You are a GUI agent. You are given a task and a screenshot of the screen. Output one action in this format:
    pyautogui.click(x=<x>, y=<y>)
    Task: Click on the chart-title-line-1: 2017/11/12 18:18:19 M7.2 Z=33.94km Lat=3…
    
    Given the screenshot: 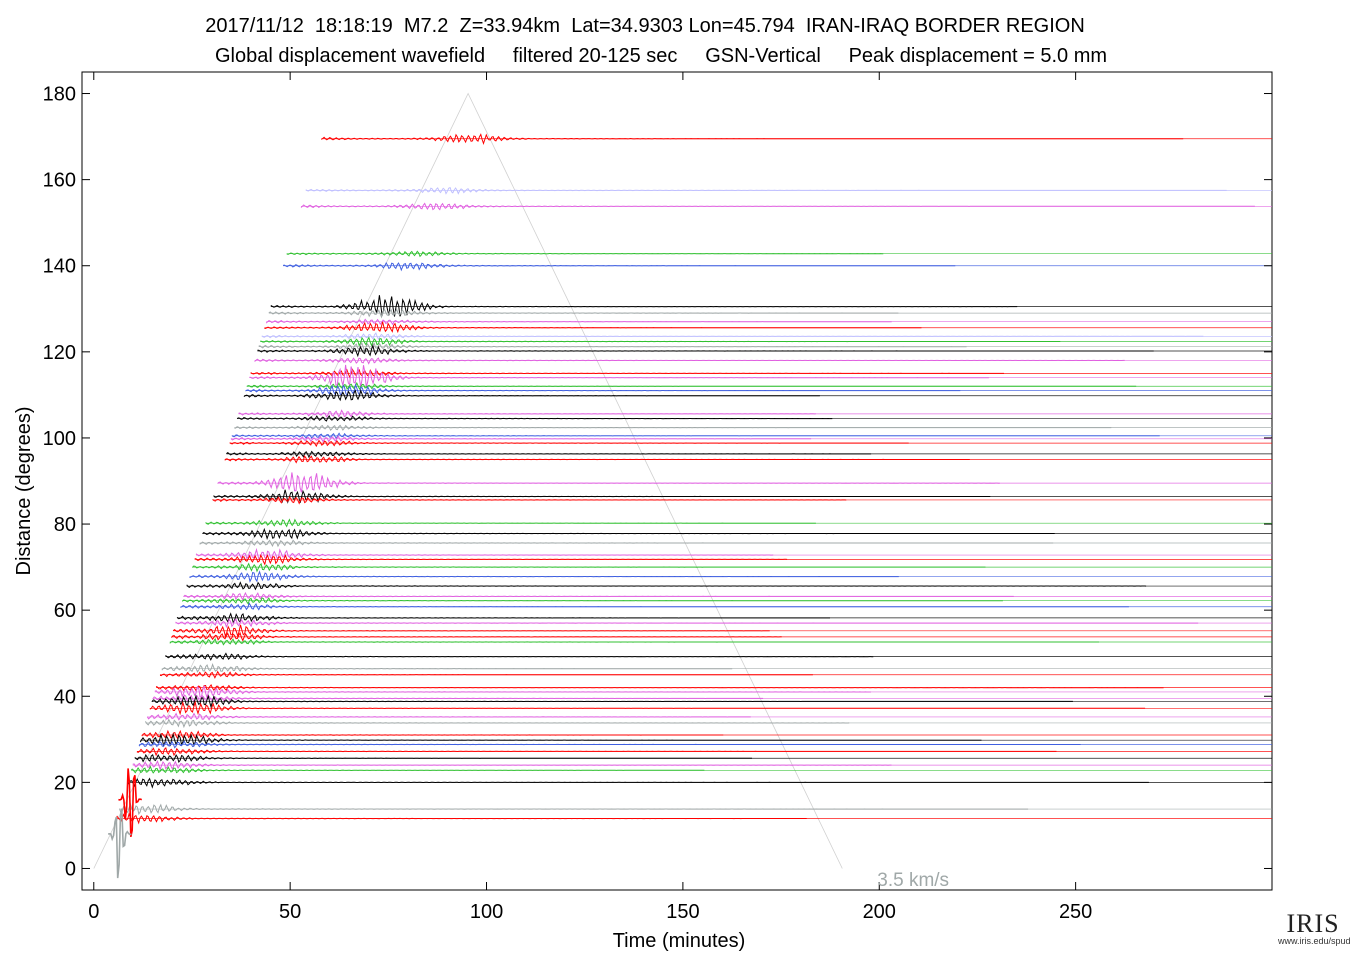 What is the action you would take?
    pyautogui.click(x=645, y=26)
    